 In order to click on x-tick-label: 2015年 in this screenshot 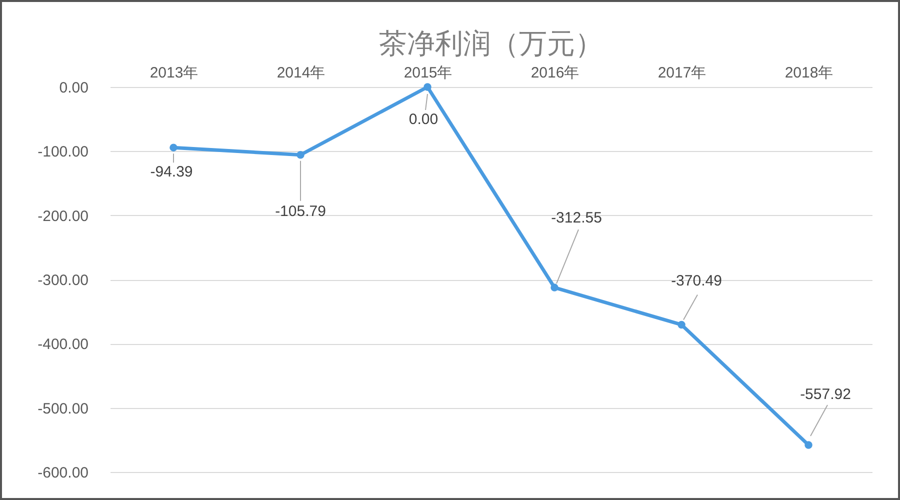, I will do `click(428, 73)`.